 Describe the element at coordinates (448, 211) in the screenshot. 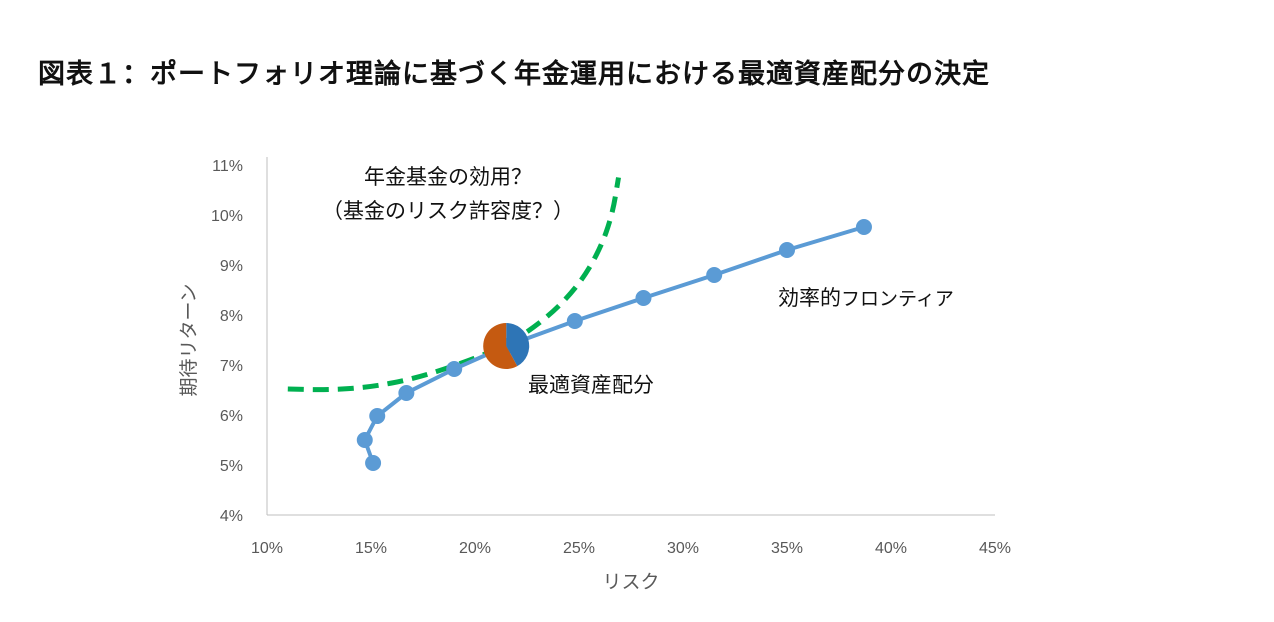

I see `utility-annotation-line2: （基金のリスク許容度？）` at that location.